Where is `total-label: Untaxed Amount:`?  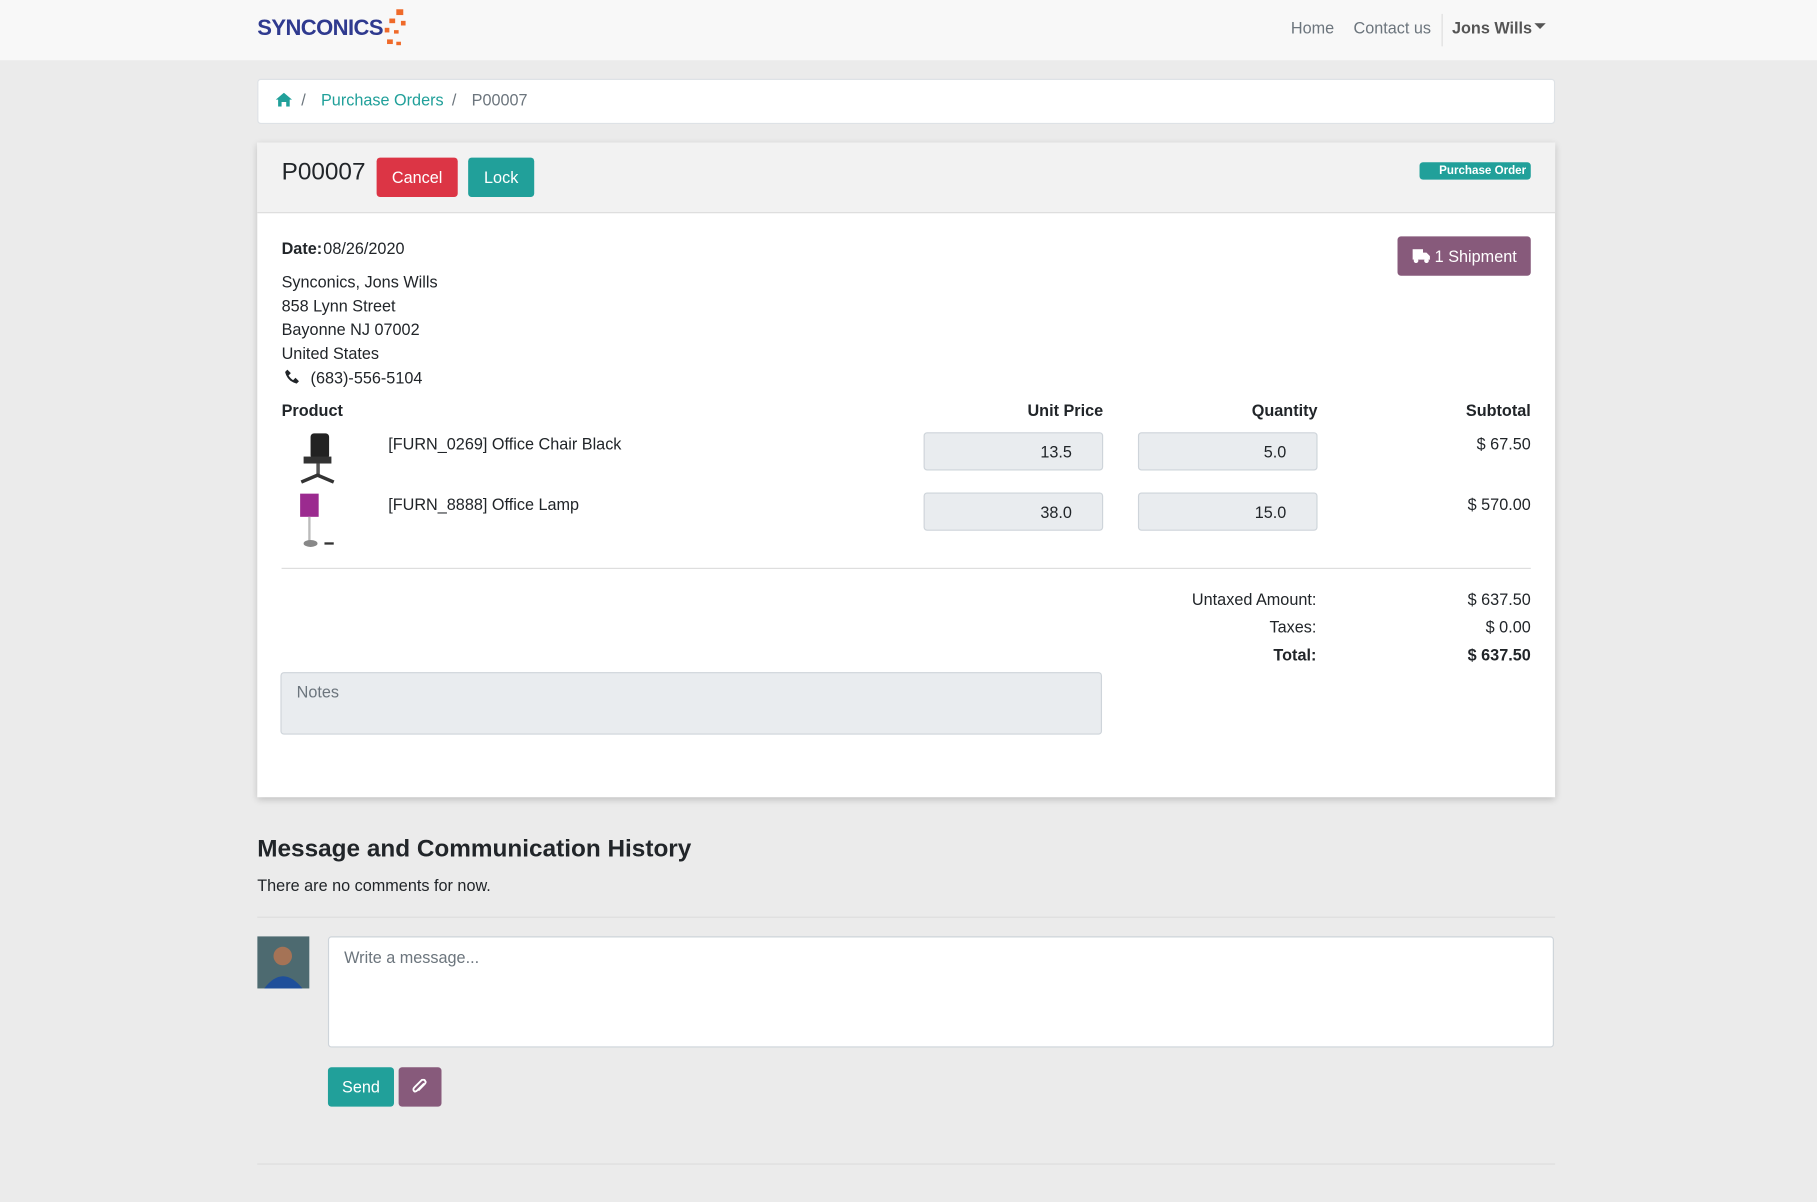 total-label: Untaxed Amount: is located at coordinates (1254, 599).